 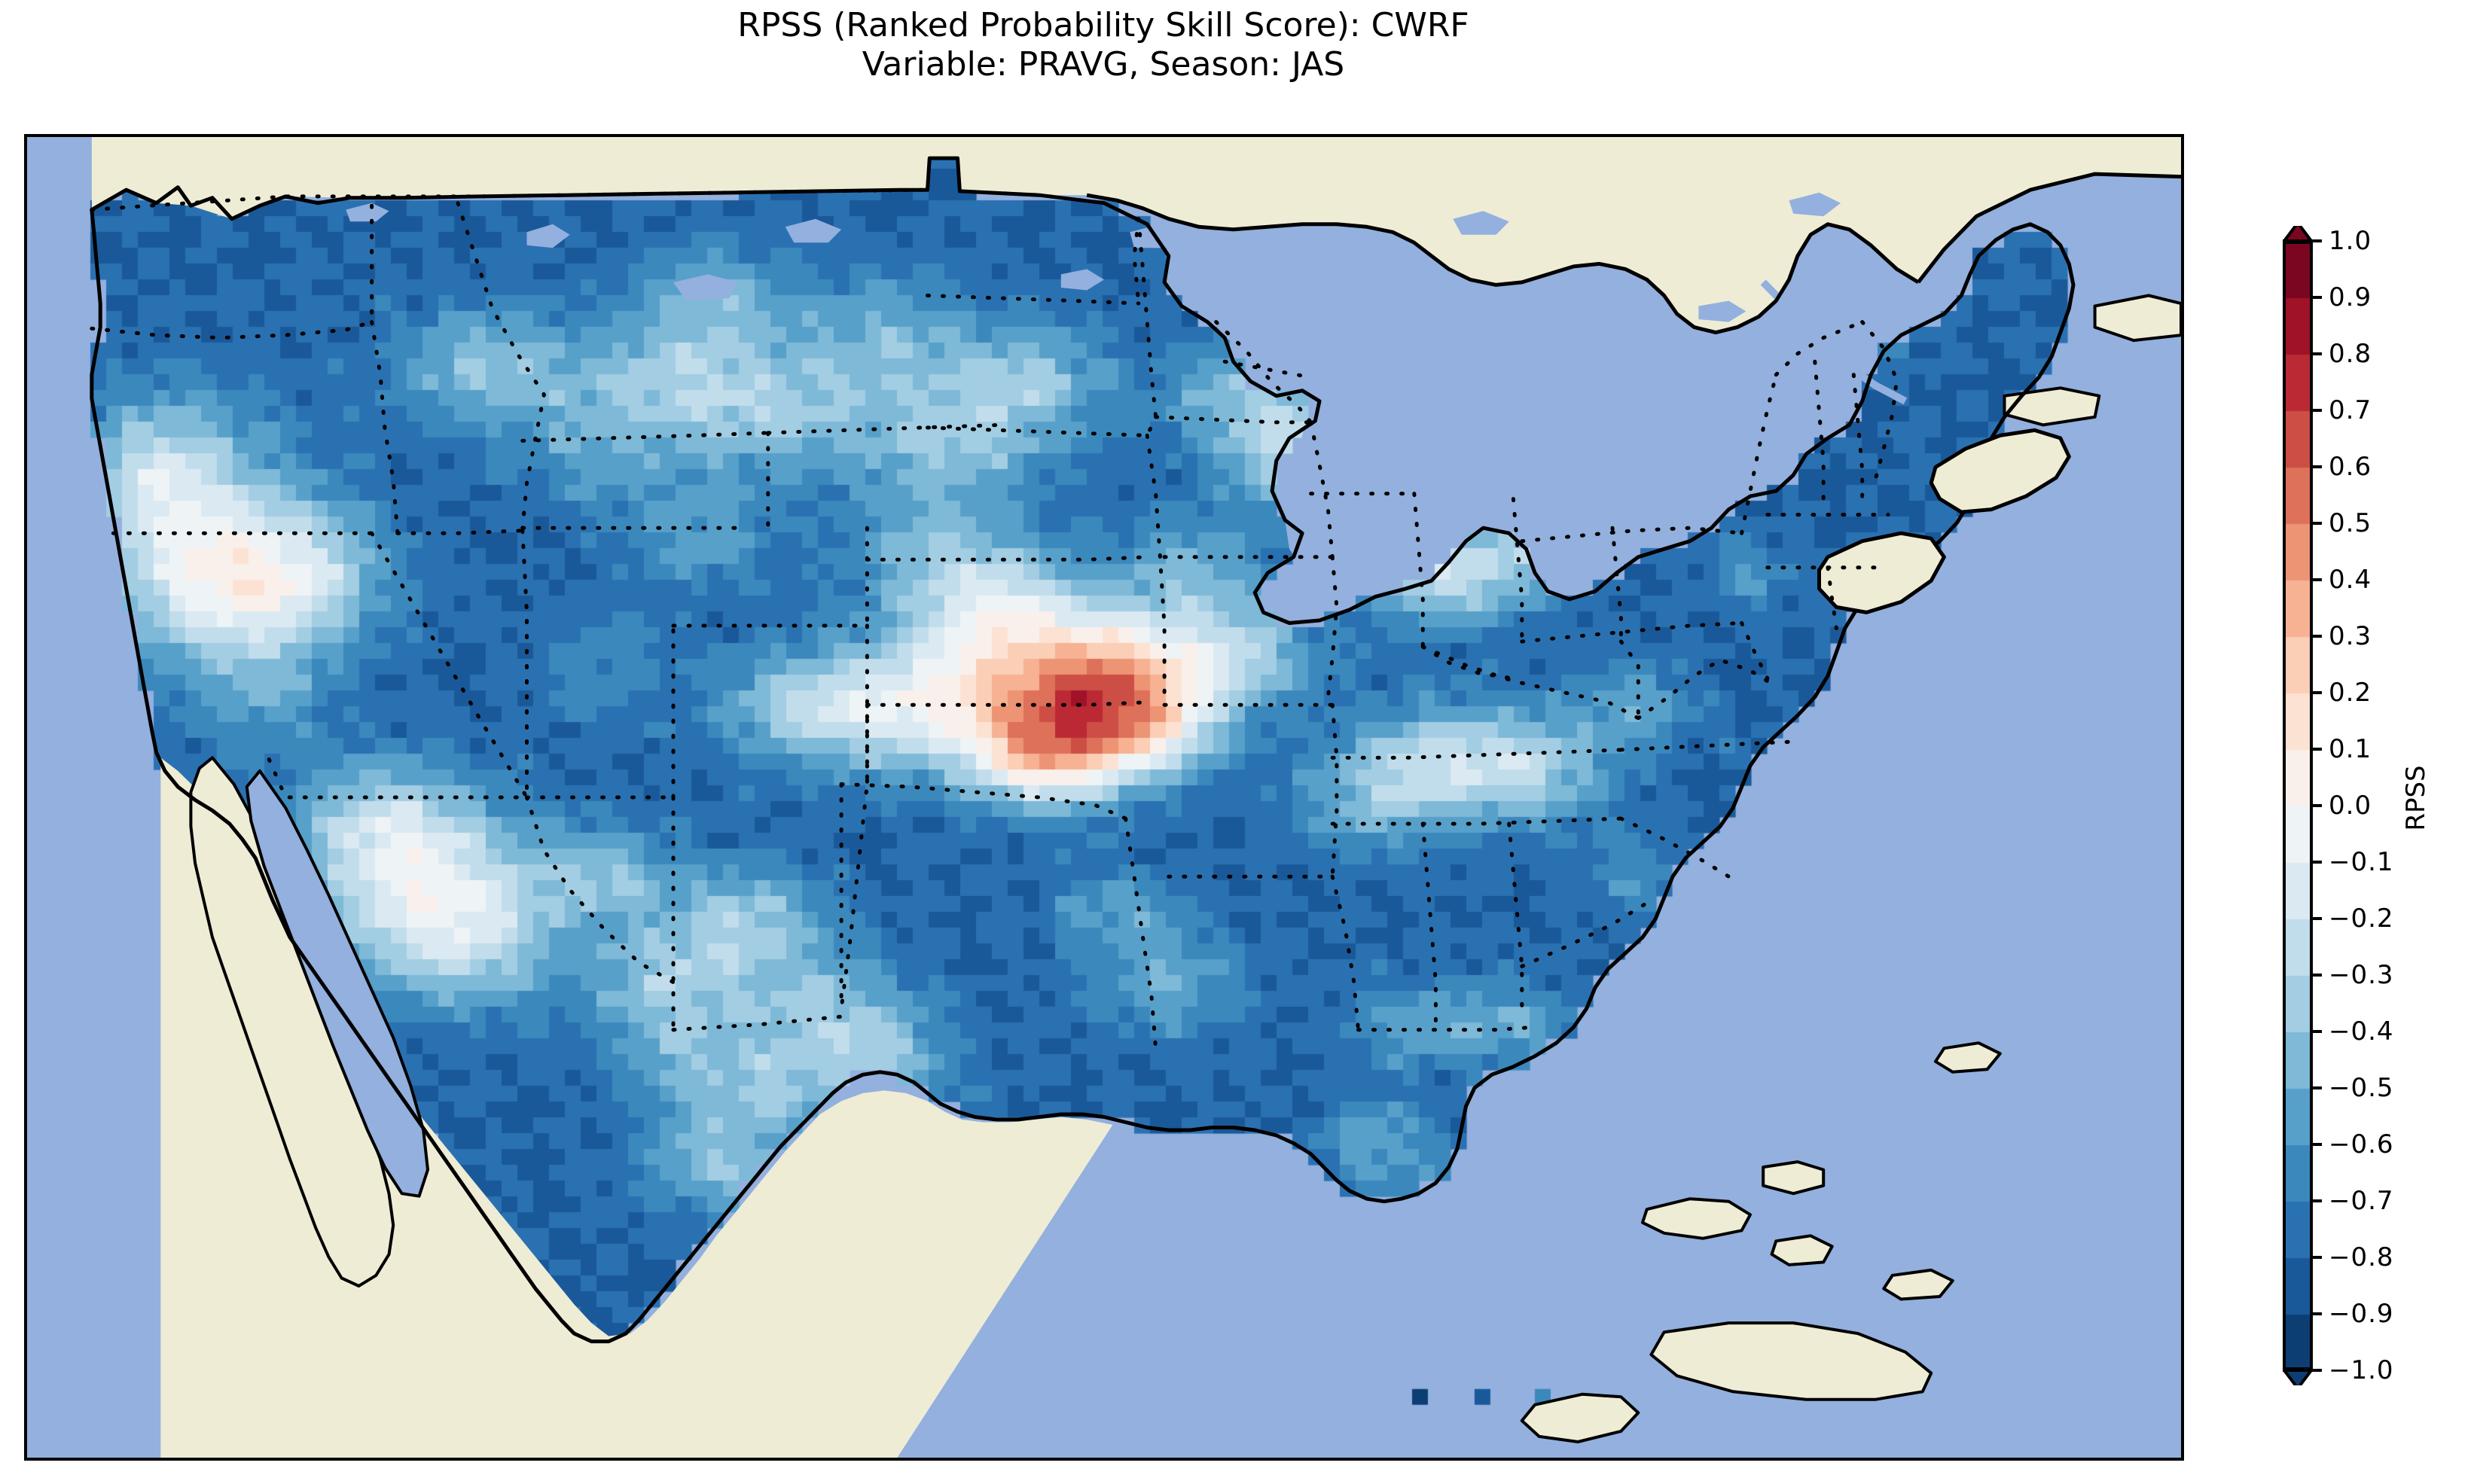 What do you see at coordinates (2362, 1314) in the screenshot?
I see `colorbar-tick-label: −0.9` at bounding box center [2362, 1314].